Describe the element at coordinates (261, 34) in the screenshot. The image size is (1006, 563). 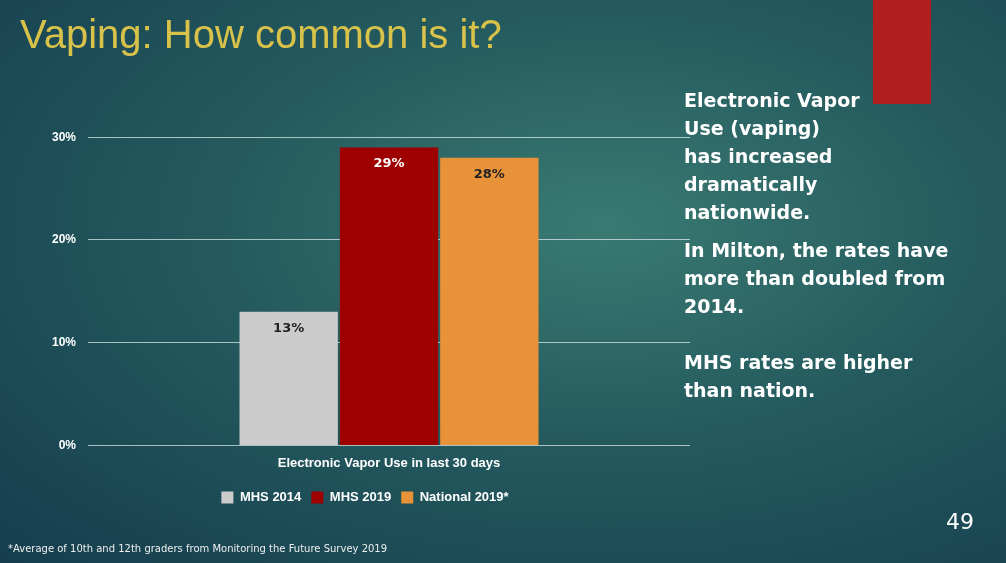
I see `chart-title: Vaping: How common is it?` at that location.